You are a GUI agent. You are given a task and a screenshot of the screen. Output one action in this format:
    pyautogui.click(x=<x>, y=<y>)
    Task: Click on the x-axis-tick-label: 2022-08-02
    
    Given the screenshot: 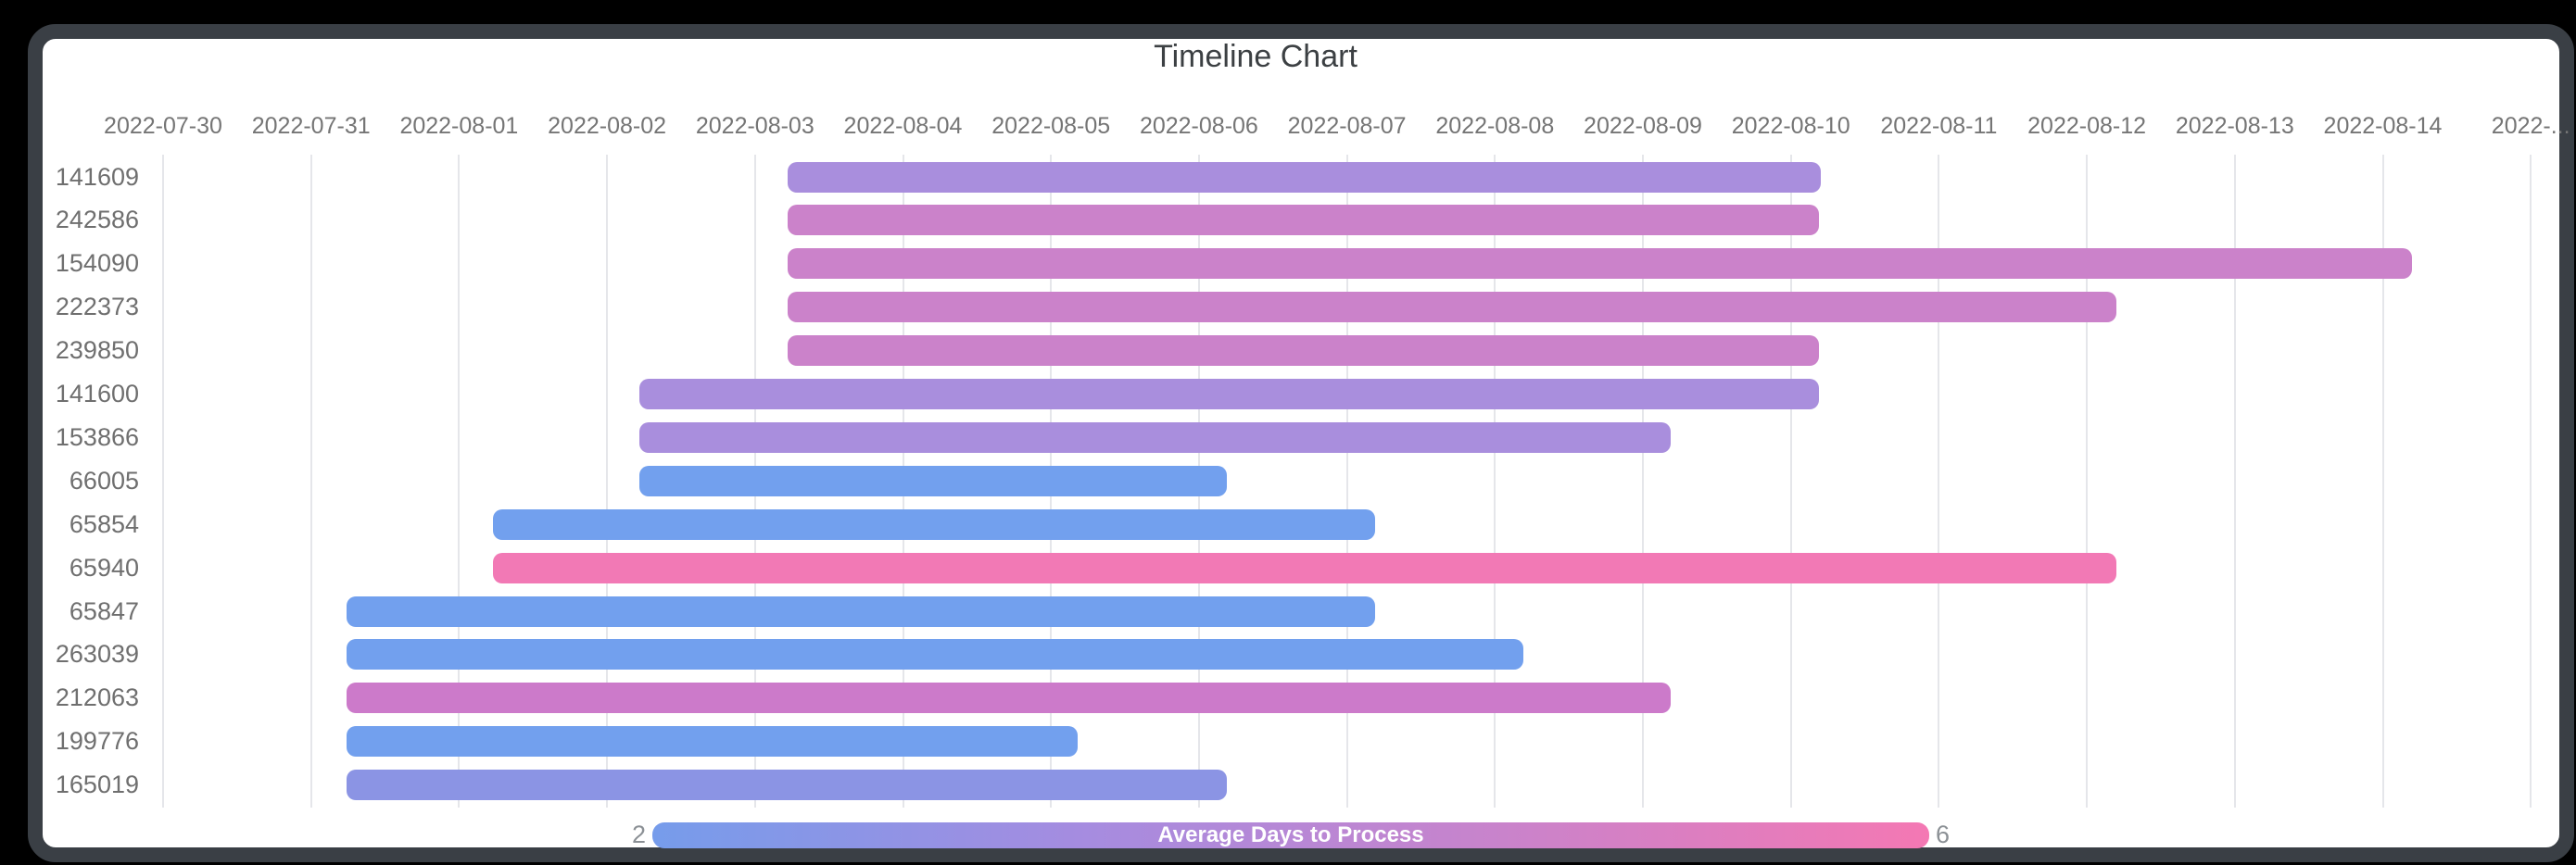 What is the action you would take?
    pyautogui.click(x=607, y=126)
    